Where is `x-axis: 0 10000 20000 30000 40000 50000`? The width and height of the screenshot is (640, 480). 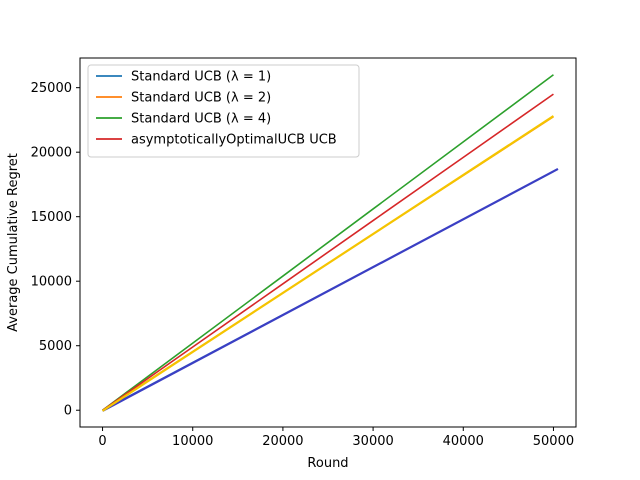
x-axis: 0 10000 20000 30000 40000 50000 is located at coordinates (336, 438).